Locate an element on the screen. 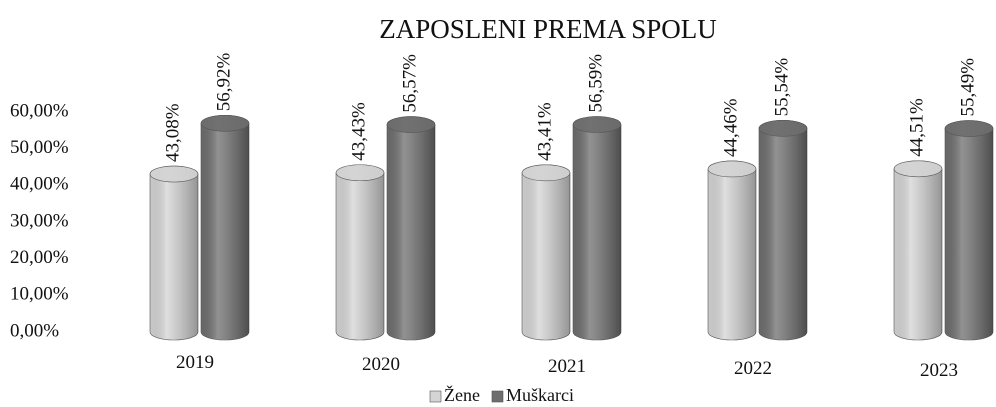 This screenshot has height=407, width=996. legend-label: Muškarci is located at coordinates (540, 395).